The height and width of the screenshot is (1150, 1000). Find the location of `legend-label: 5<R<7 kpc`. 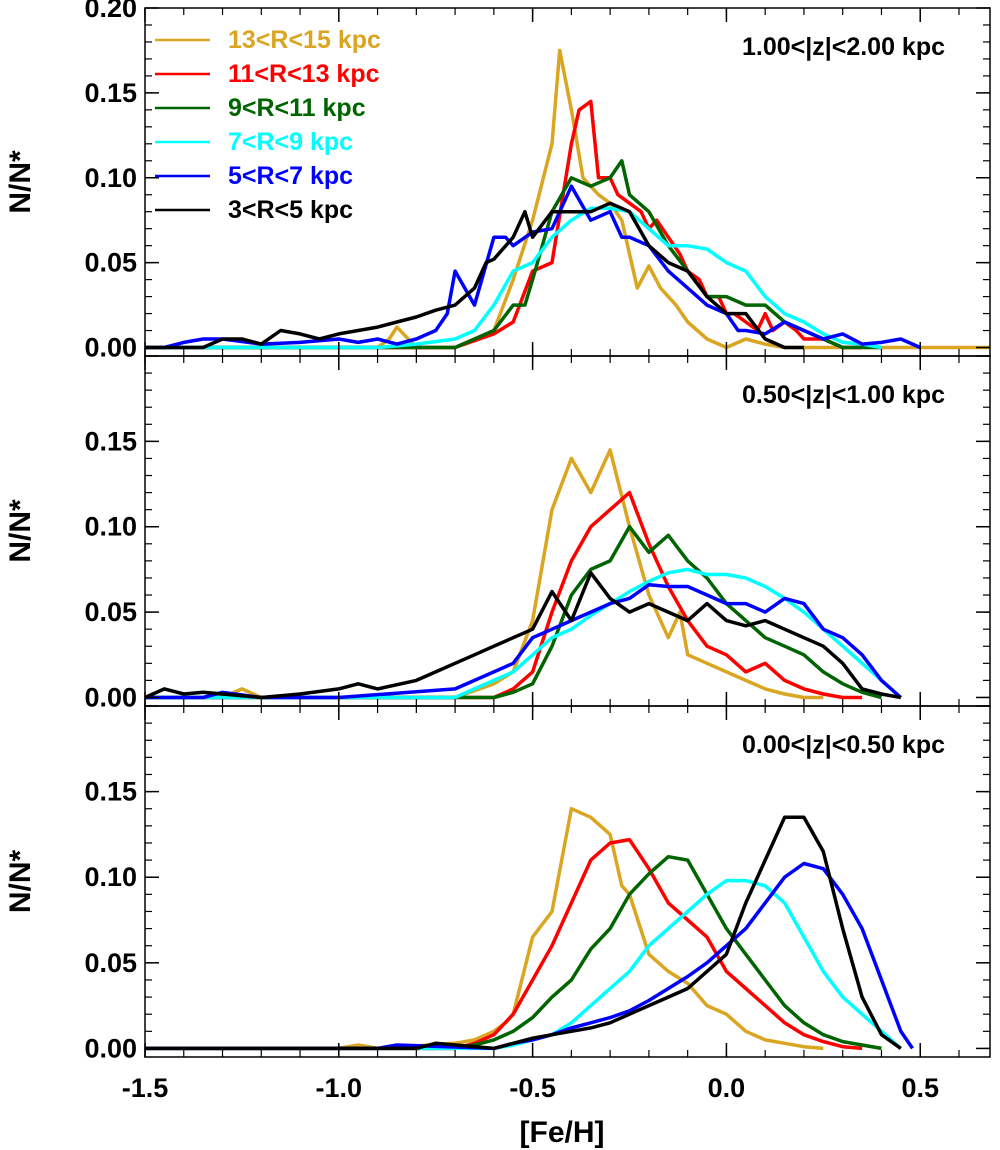

legend-label: 5<R<7 kpc is located at coordinates (290, 176).